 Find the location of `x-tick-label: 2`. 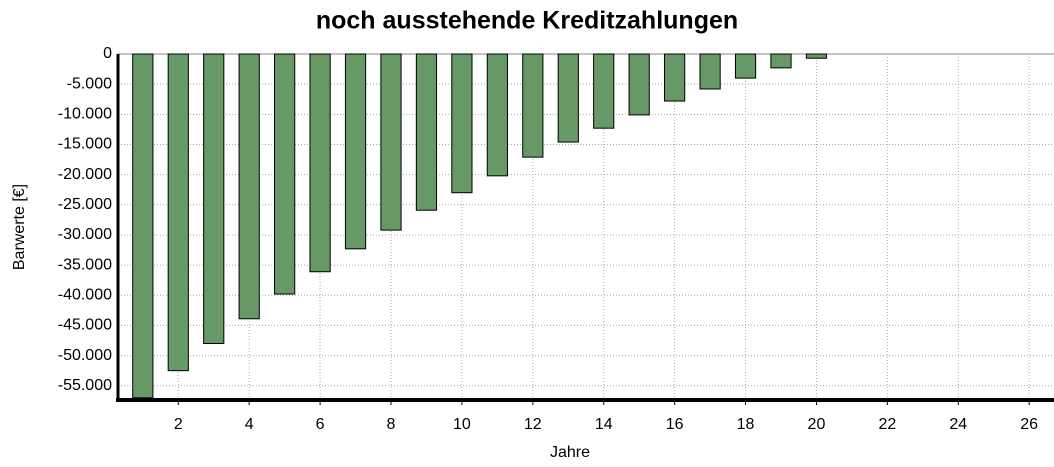

x-tick-label: 2 is located at coordinates (178, 424).